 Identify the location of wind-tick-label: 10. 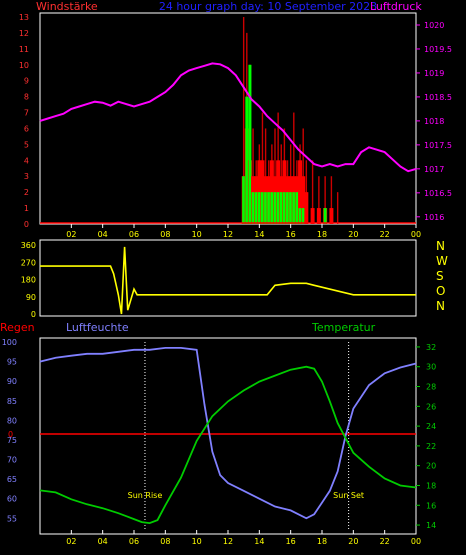
(24, 65).